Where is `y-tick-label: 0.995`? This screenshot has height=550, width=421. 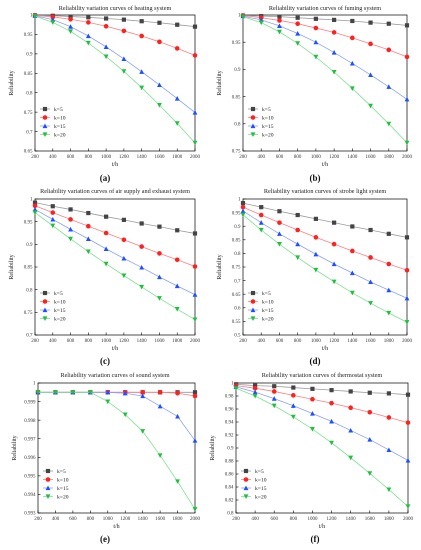 y-tick-label: 0.995 is located at coordinates (30, 477).